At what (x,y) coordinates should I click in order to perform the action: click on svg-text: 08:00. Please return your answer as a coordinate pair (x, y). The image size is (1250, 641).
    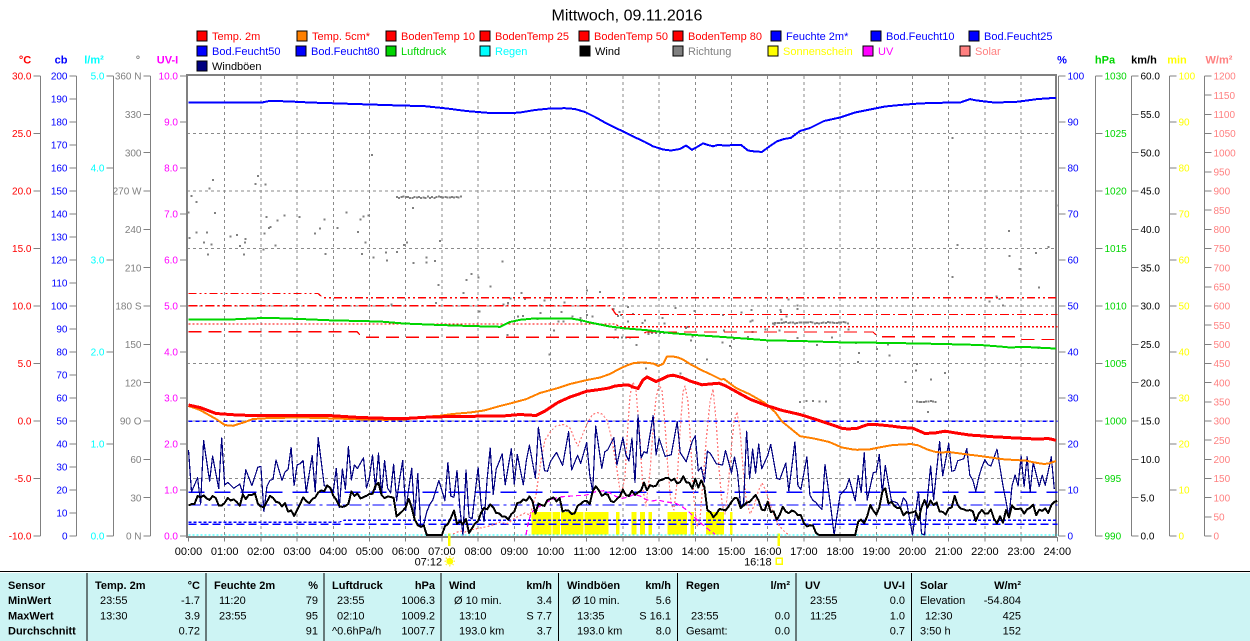
    Looking at the image, I should click on (478, 552).